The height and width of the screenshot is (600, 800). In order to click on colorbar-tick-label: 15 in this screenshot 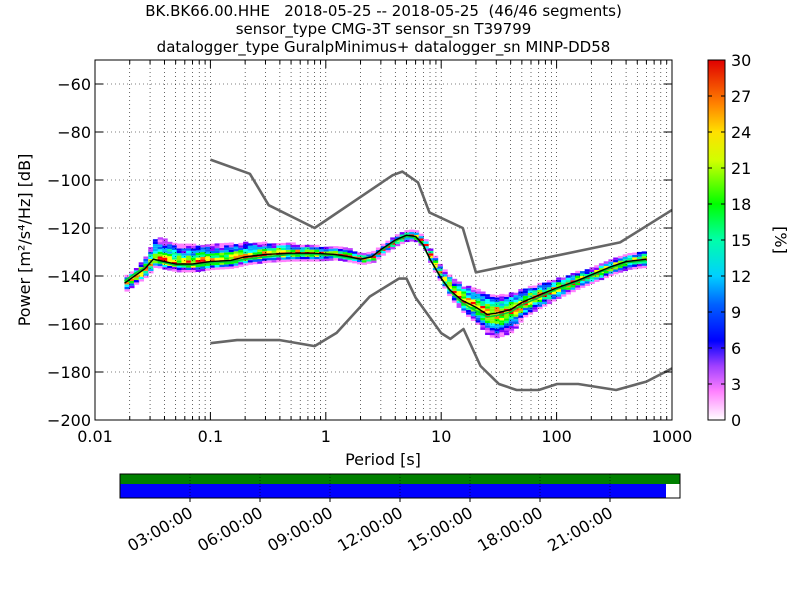, I will do `click(741, 240)`.